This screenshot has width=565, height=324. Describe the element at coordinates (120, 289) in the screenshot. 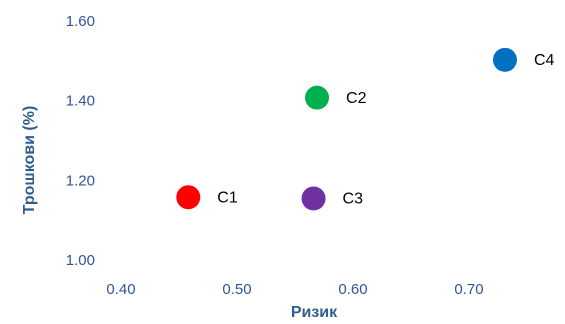

I see `x-tick-label: 0.40` at that location.